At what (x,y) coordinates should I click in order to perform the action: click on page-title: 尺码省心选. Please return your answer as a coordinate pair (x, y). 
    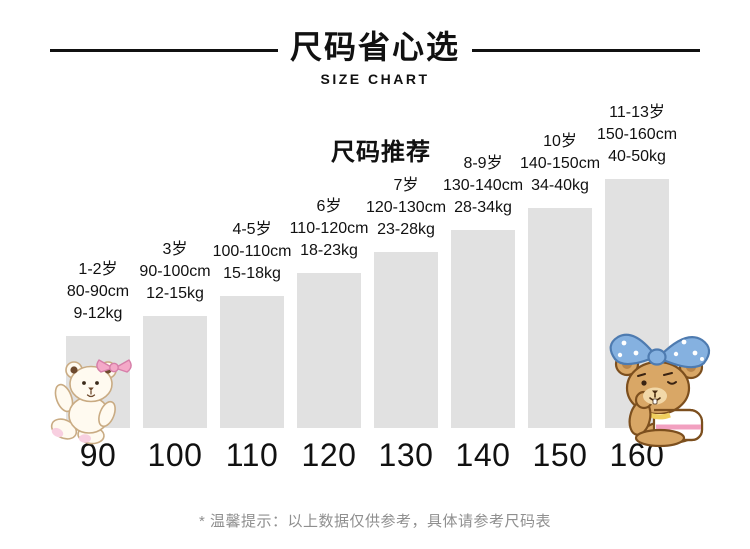
    Looking at the image, I should click on (374, 47).